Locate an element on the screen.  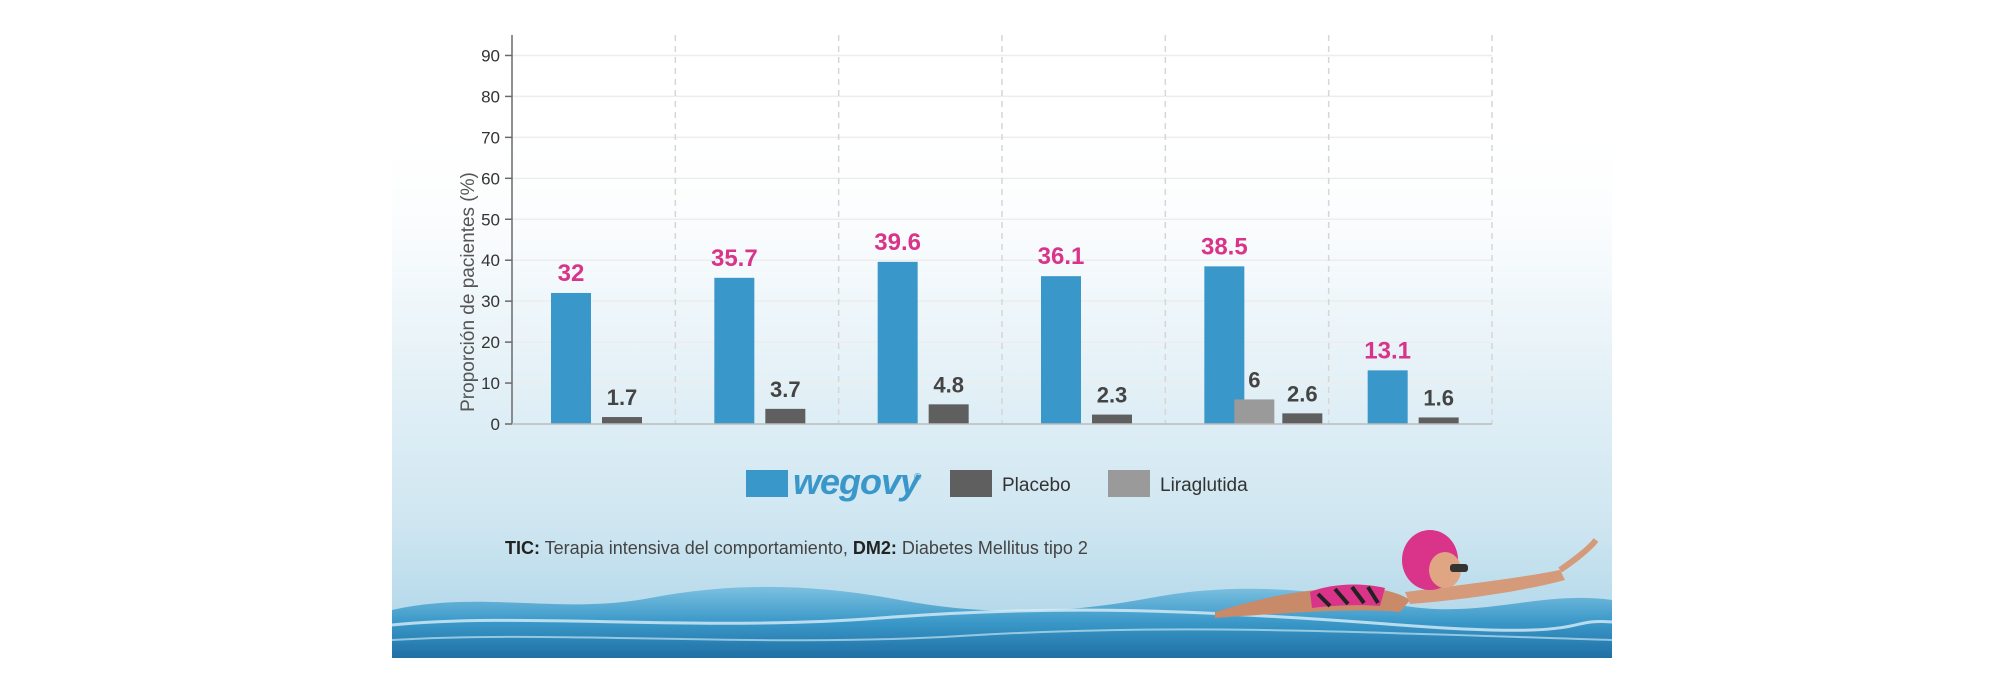
water-highlight is located at coordinates (1002, 620).